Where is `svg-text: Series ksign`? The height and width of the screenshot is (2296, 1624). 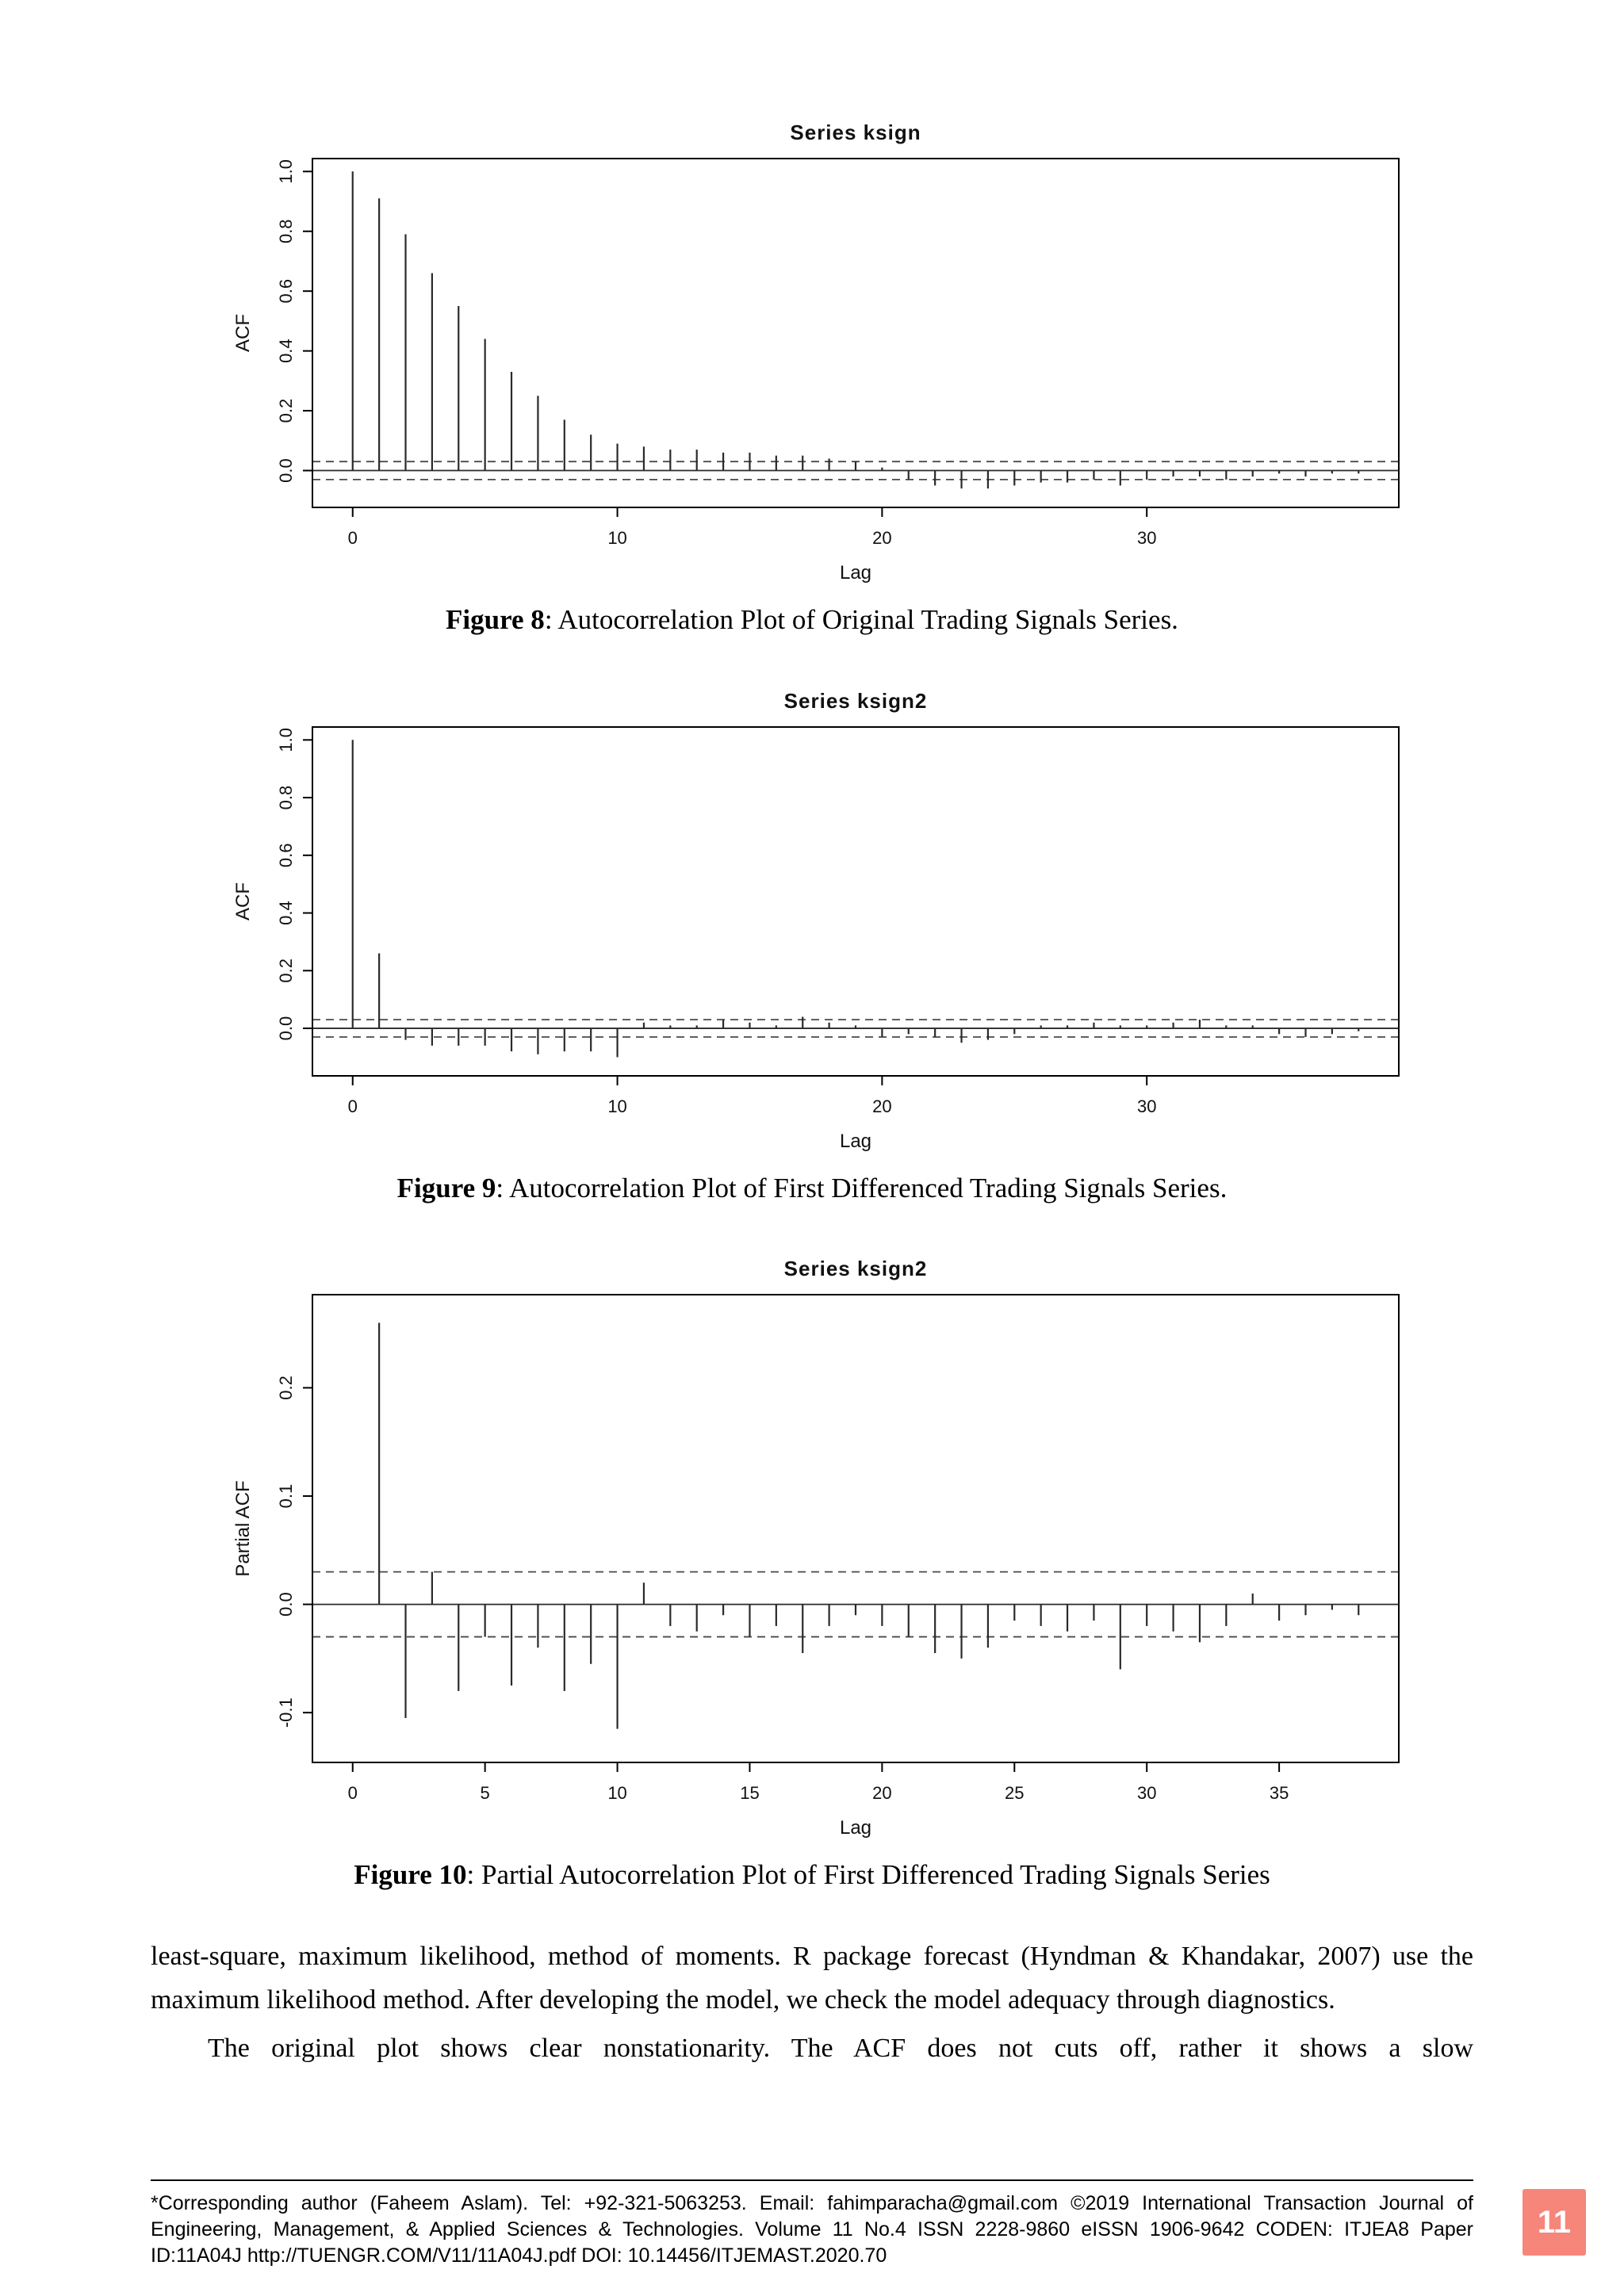 svg-text: Series ksign is located at coordinates (855, 133).